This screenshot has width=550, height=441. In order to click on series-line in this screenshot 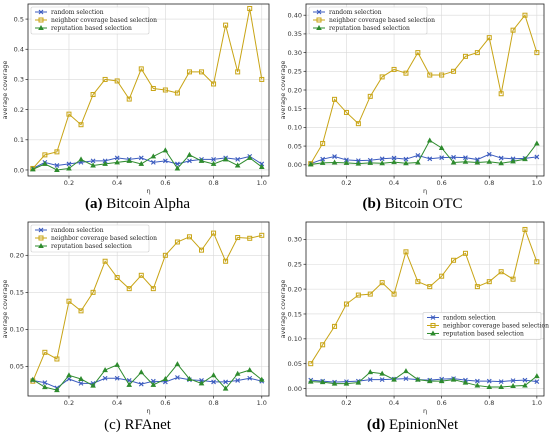, I will do `click(147, 382)`.